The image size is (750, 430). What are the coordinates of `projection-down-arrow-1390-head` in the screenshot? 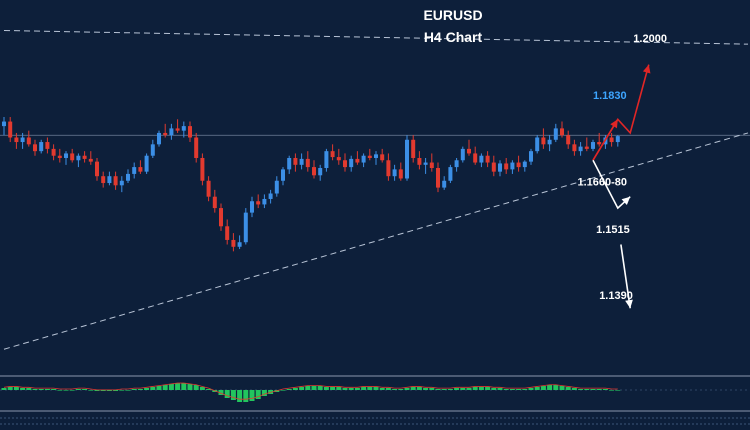 It's located at (629, 304).